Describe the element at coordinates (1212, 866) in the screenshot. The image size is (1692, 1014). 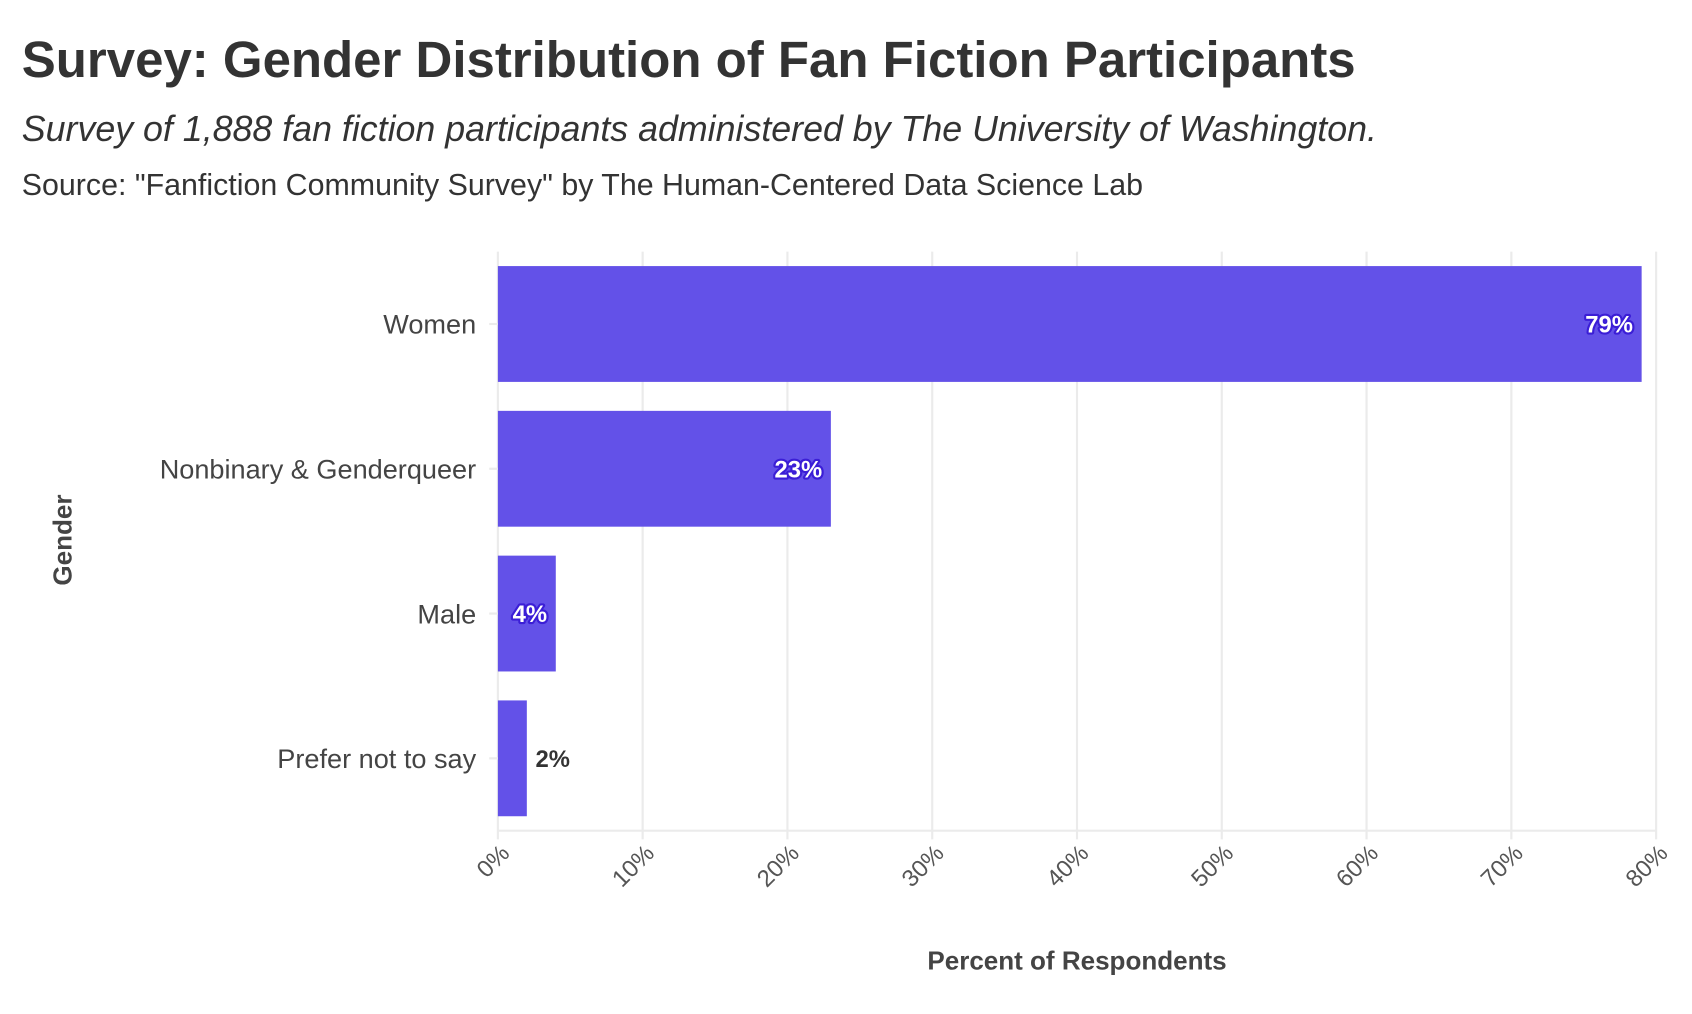
I see `x-tick-label: 50%` at that location.